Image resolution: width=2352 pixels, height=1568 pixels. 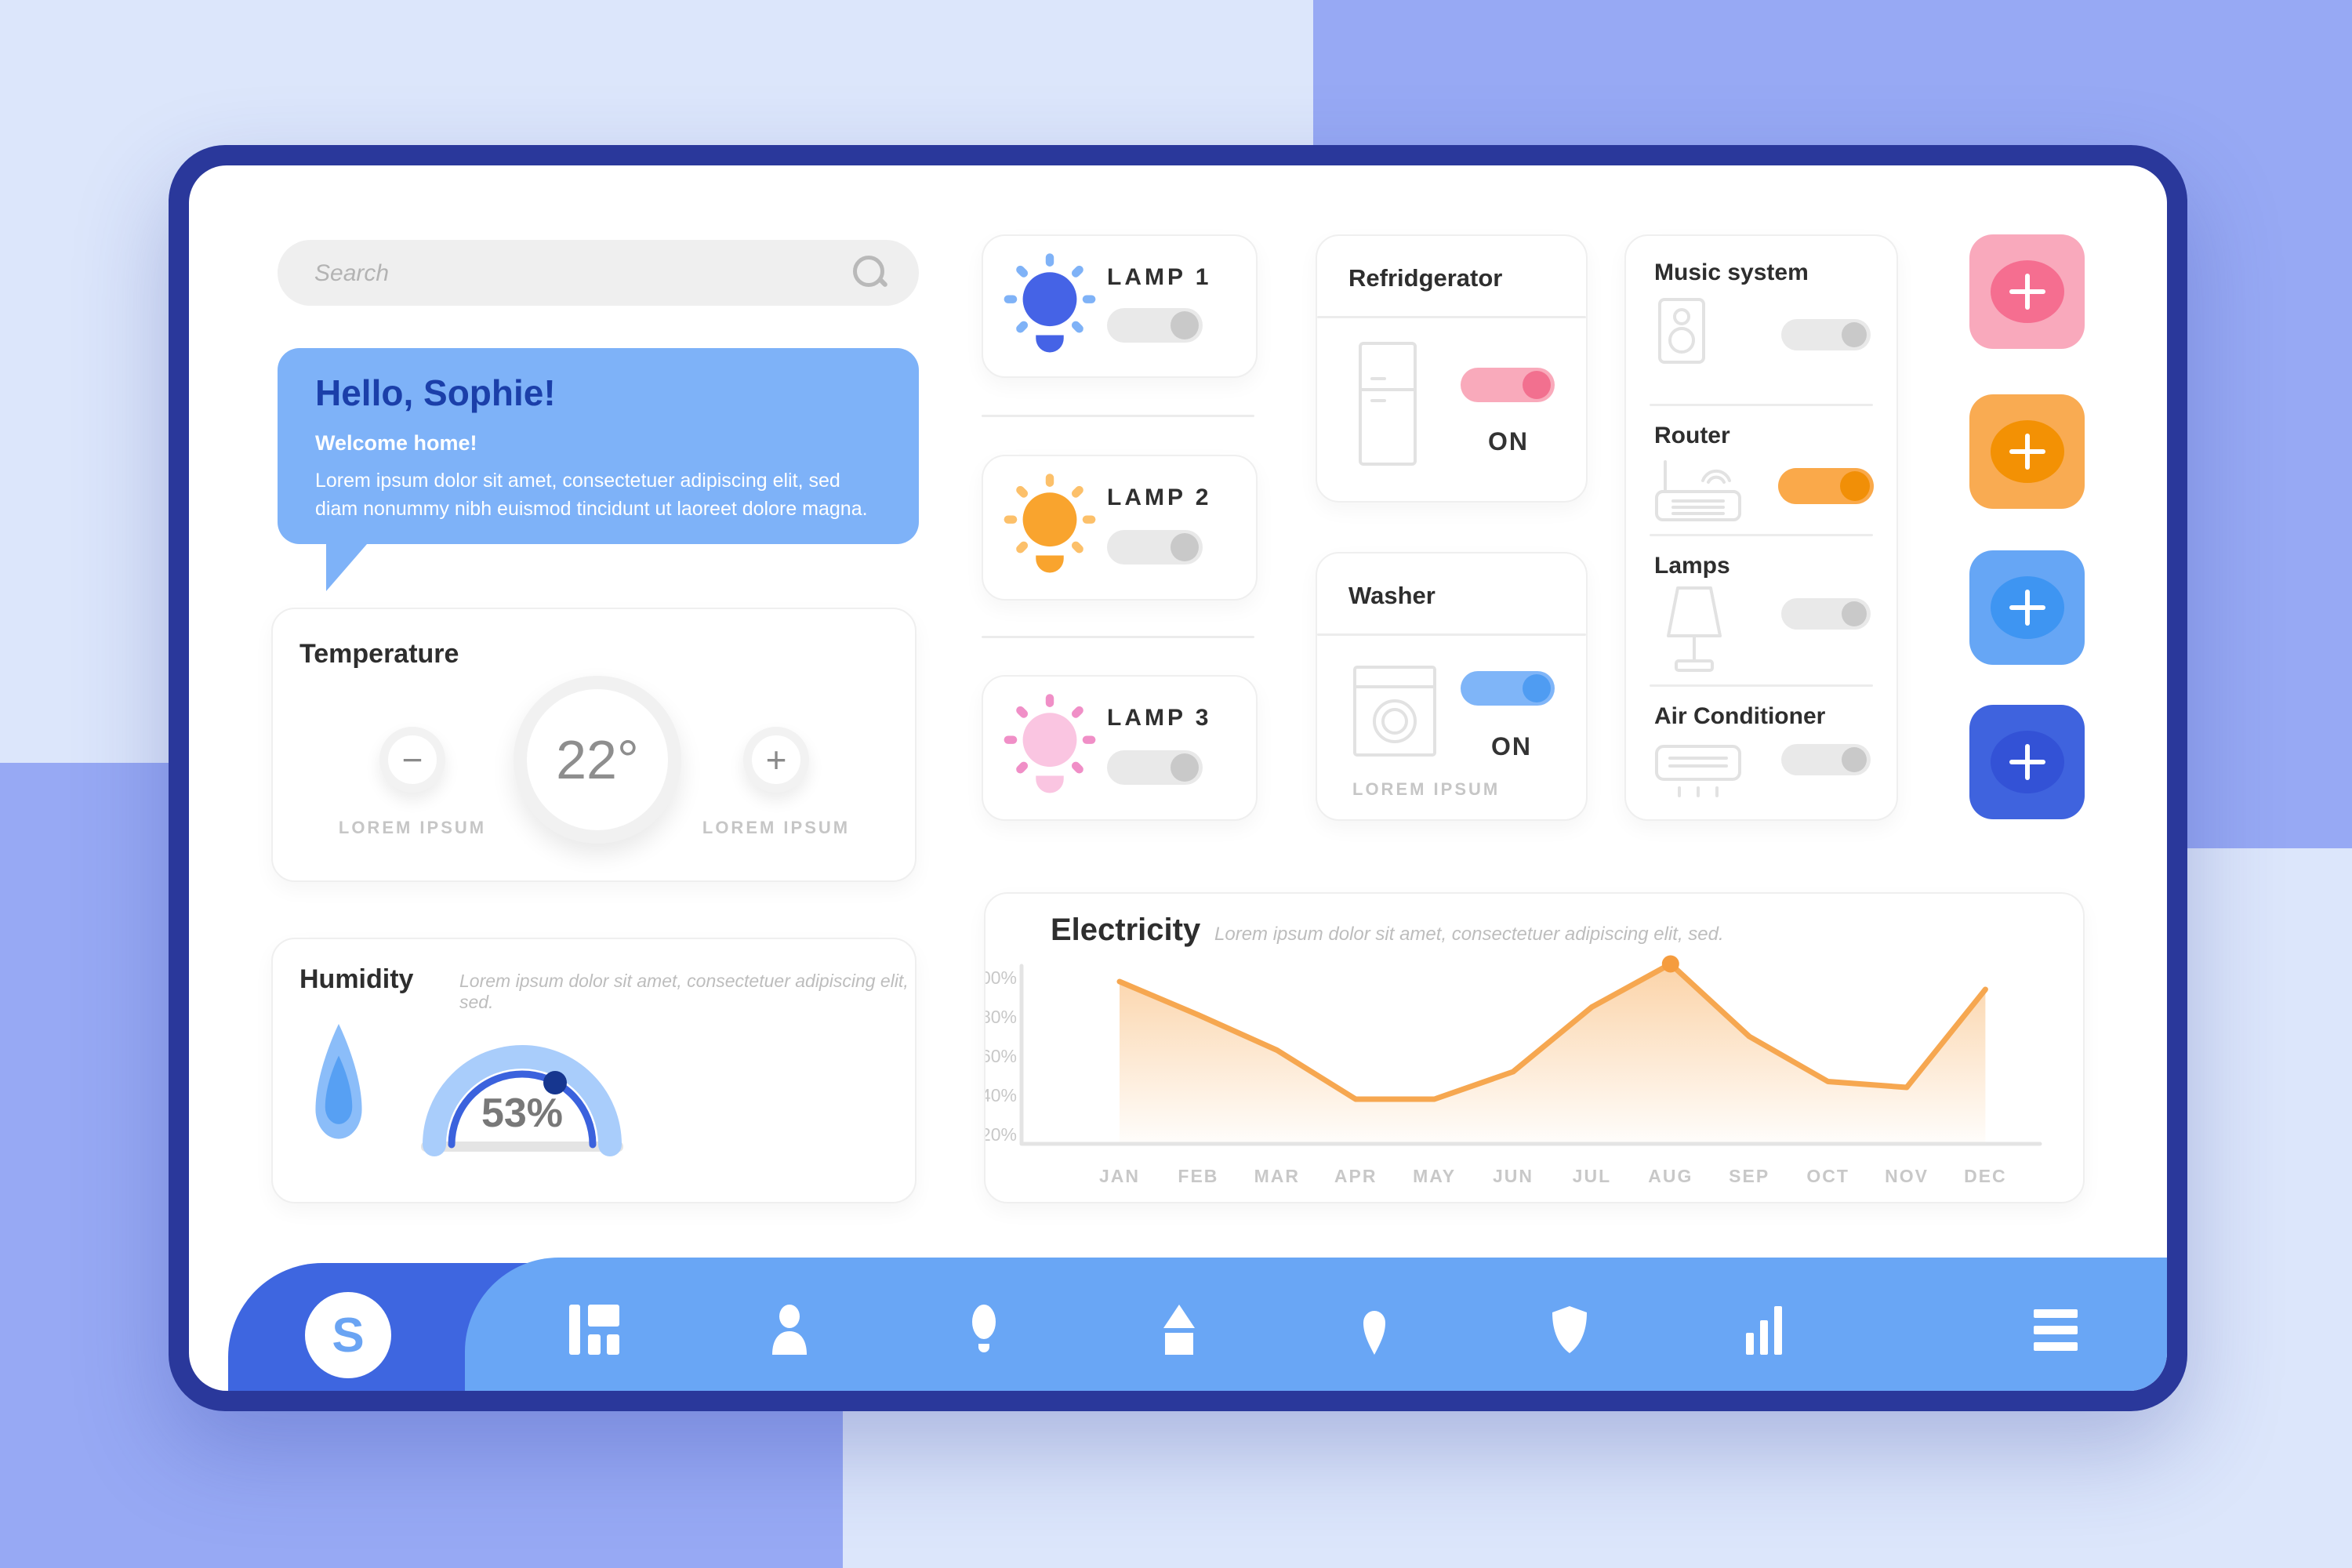 What do you see at coordinates (1749, 1176) in the screenshot?
I see `month-label: SEP` at bounding box center [1749, 1176].